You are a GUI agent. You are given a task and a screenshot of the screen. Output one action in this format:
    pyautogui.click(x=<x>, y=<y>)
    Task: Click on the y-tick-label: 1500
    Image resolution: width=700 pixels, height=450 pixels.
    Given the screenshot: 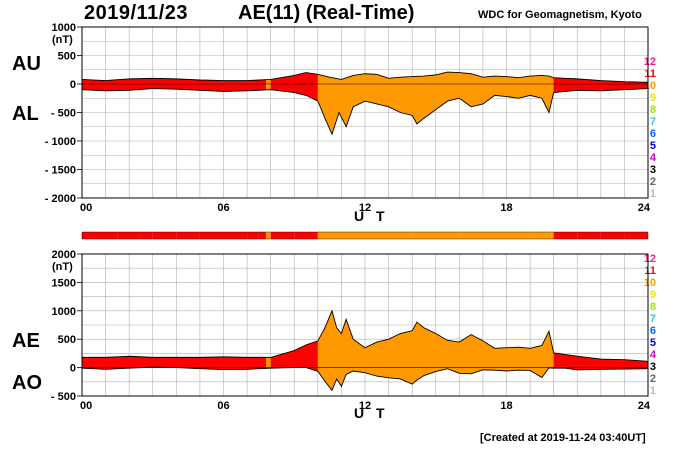 What is the action you would take?
    pyautogui.click(x=64, y=283)
    